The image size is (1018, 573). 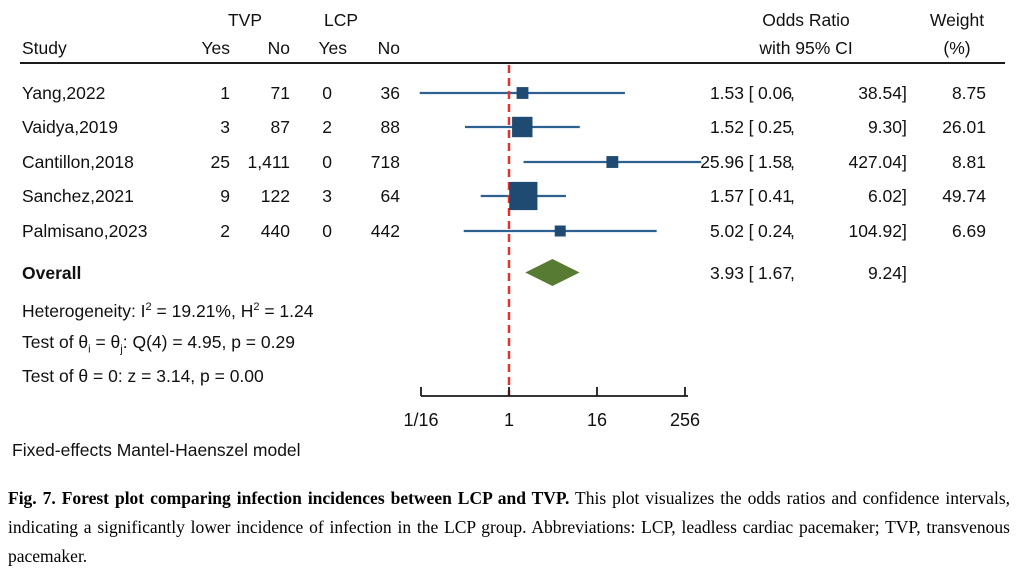 What do you see at coordinates (726, 196) in the screenshot?
I see `or-value: 1.57` at bounding box center [726, 196].